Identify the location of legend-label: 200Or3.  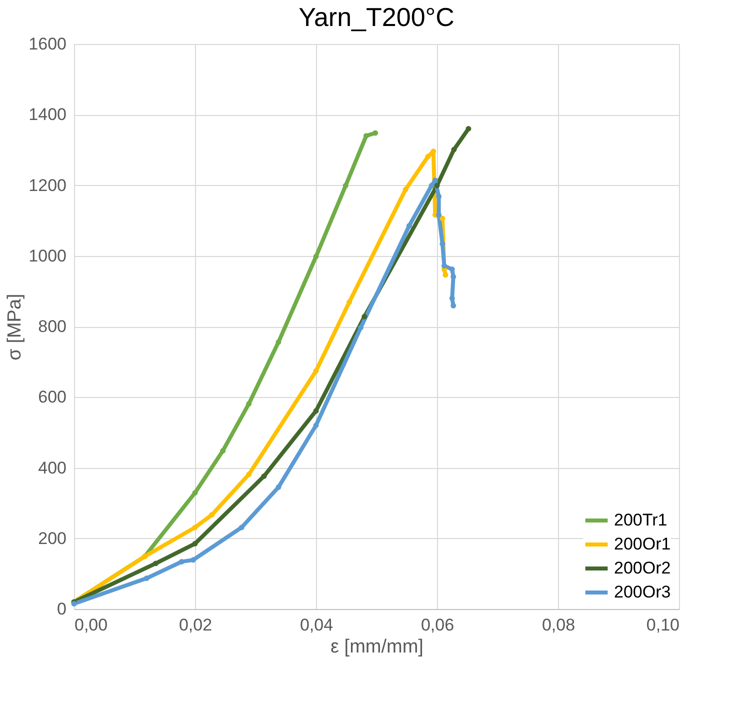
(642, 592).